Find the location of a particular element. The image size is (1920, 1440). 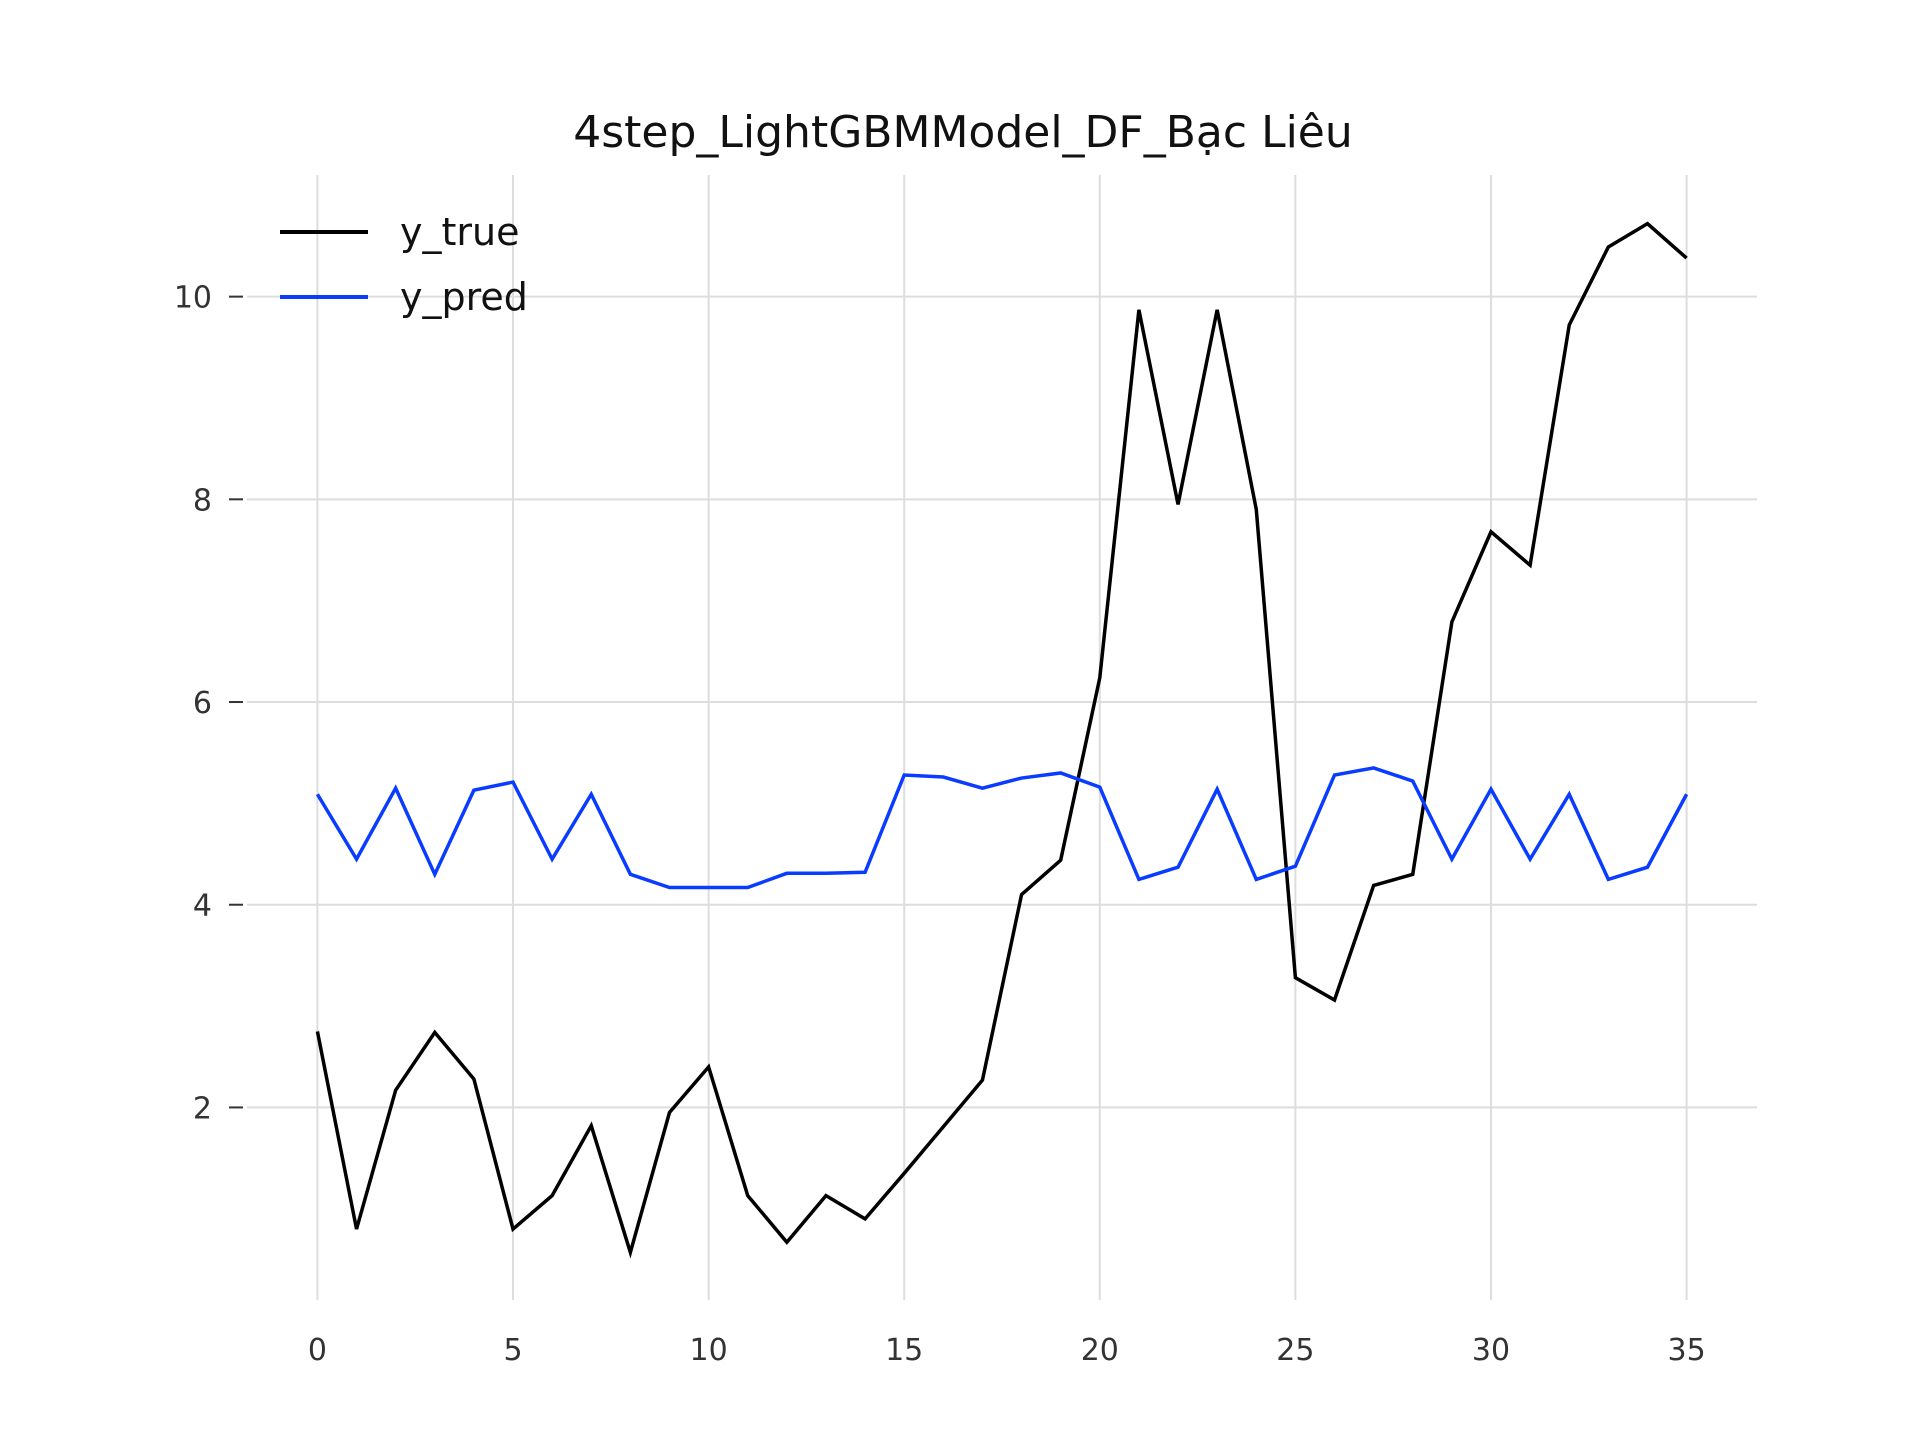

chart-title: 4step_LightGBMModel_DF_Bạc Liêu is located at coordinates (963, 132).